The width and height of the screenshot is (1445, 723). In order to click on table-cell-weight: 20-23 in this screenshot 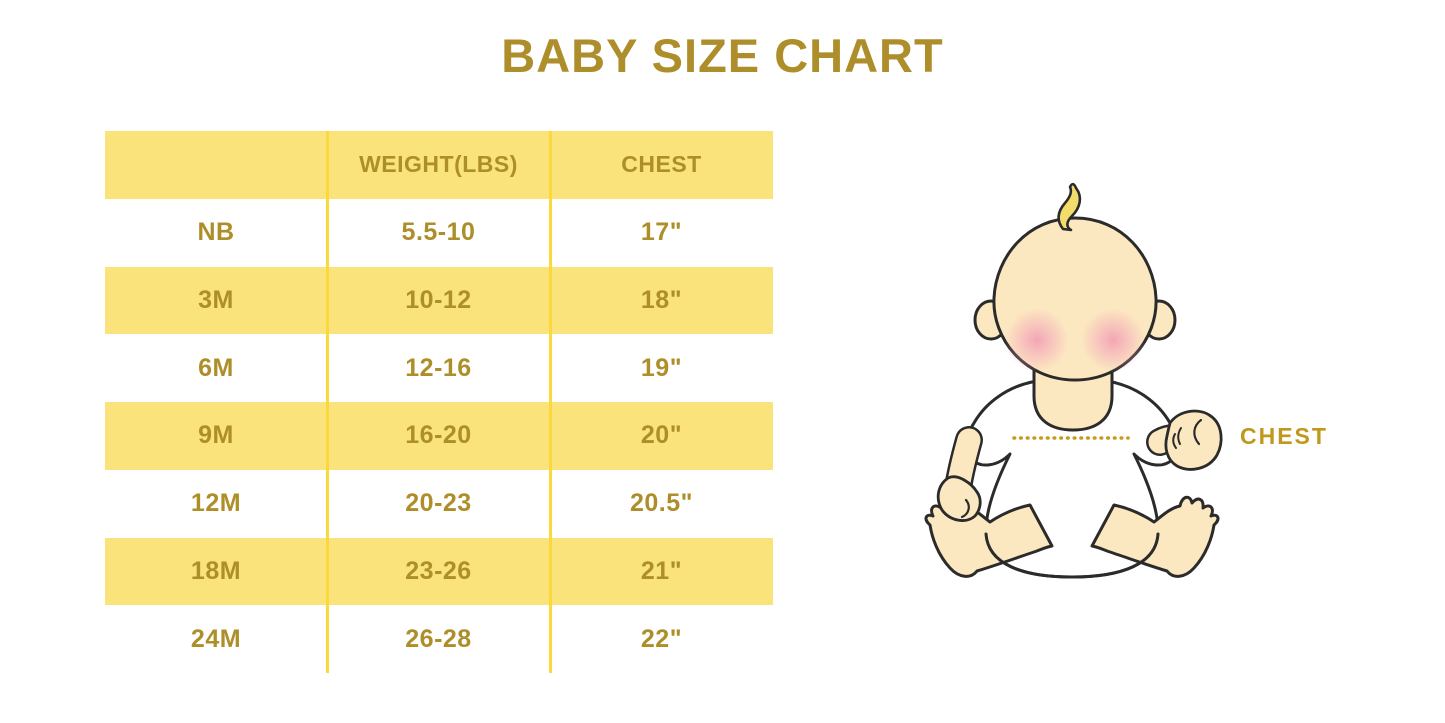, I will do `click(438, 503)`.